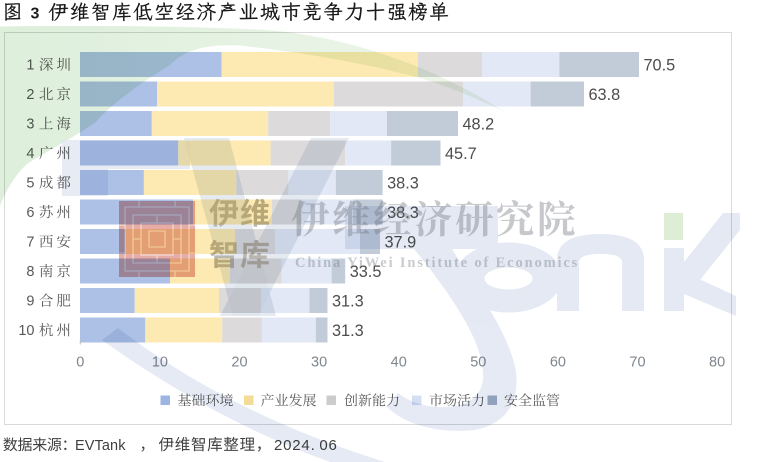 The image size is (760, 462). What do you see at coordinates (403, 183) in the screenshot?
I see `svg-text: 38.3` at bounding box center [403, 183].